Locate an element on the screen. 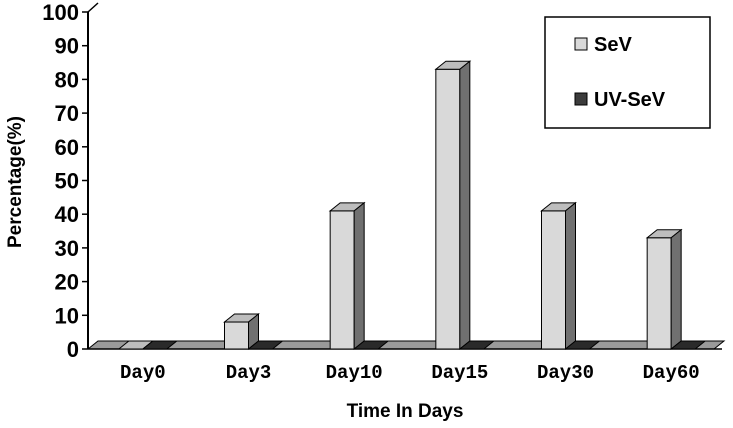  x-axis-title: Time In Days is located at coordinates (405, 411).